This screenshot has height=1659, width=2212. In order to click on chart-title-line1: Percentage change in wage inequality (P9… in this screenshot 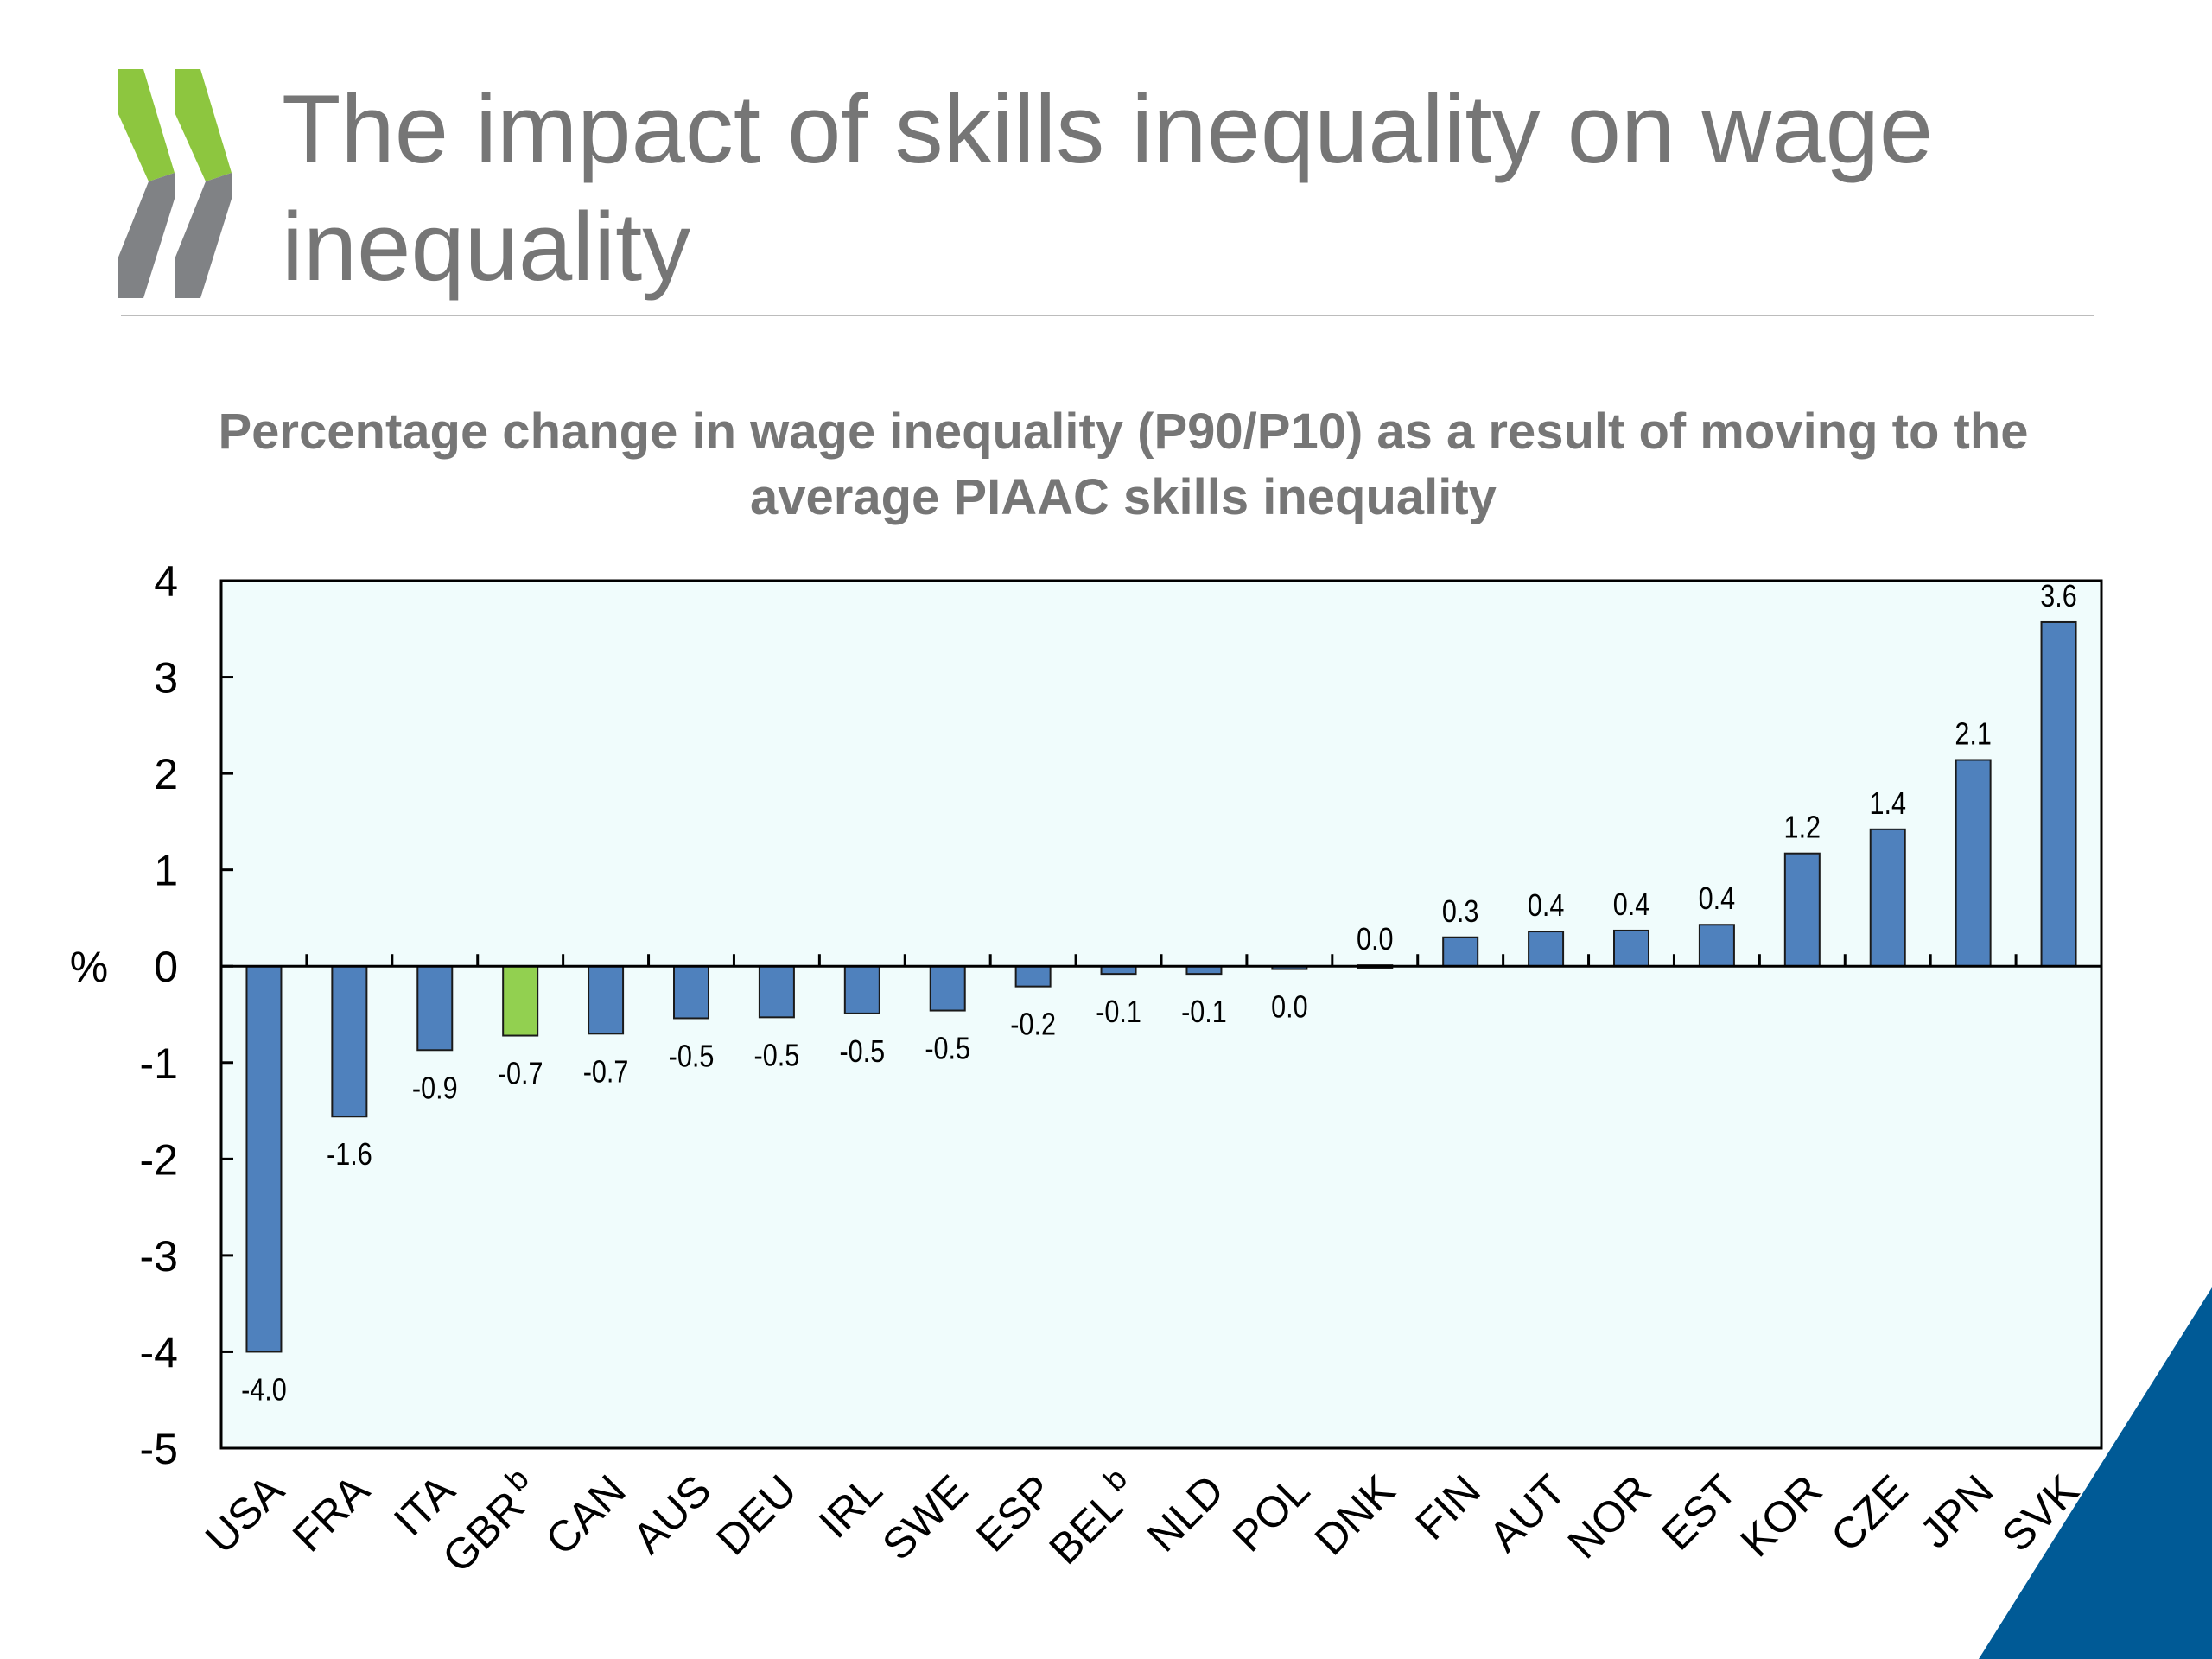, I will do `click(1123, 432)`.